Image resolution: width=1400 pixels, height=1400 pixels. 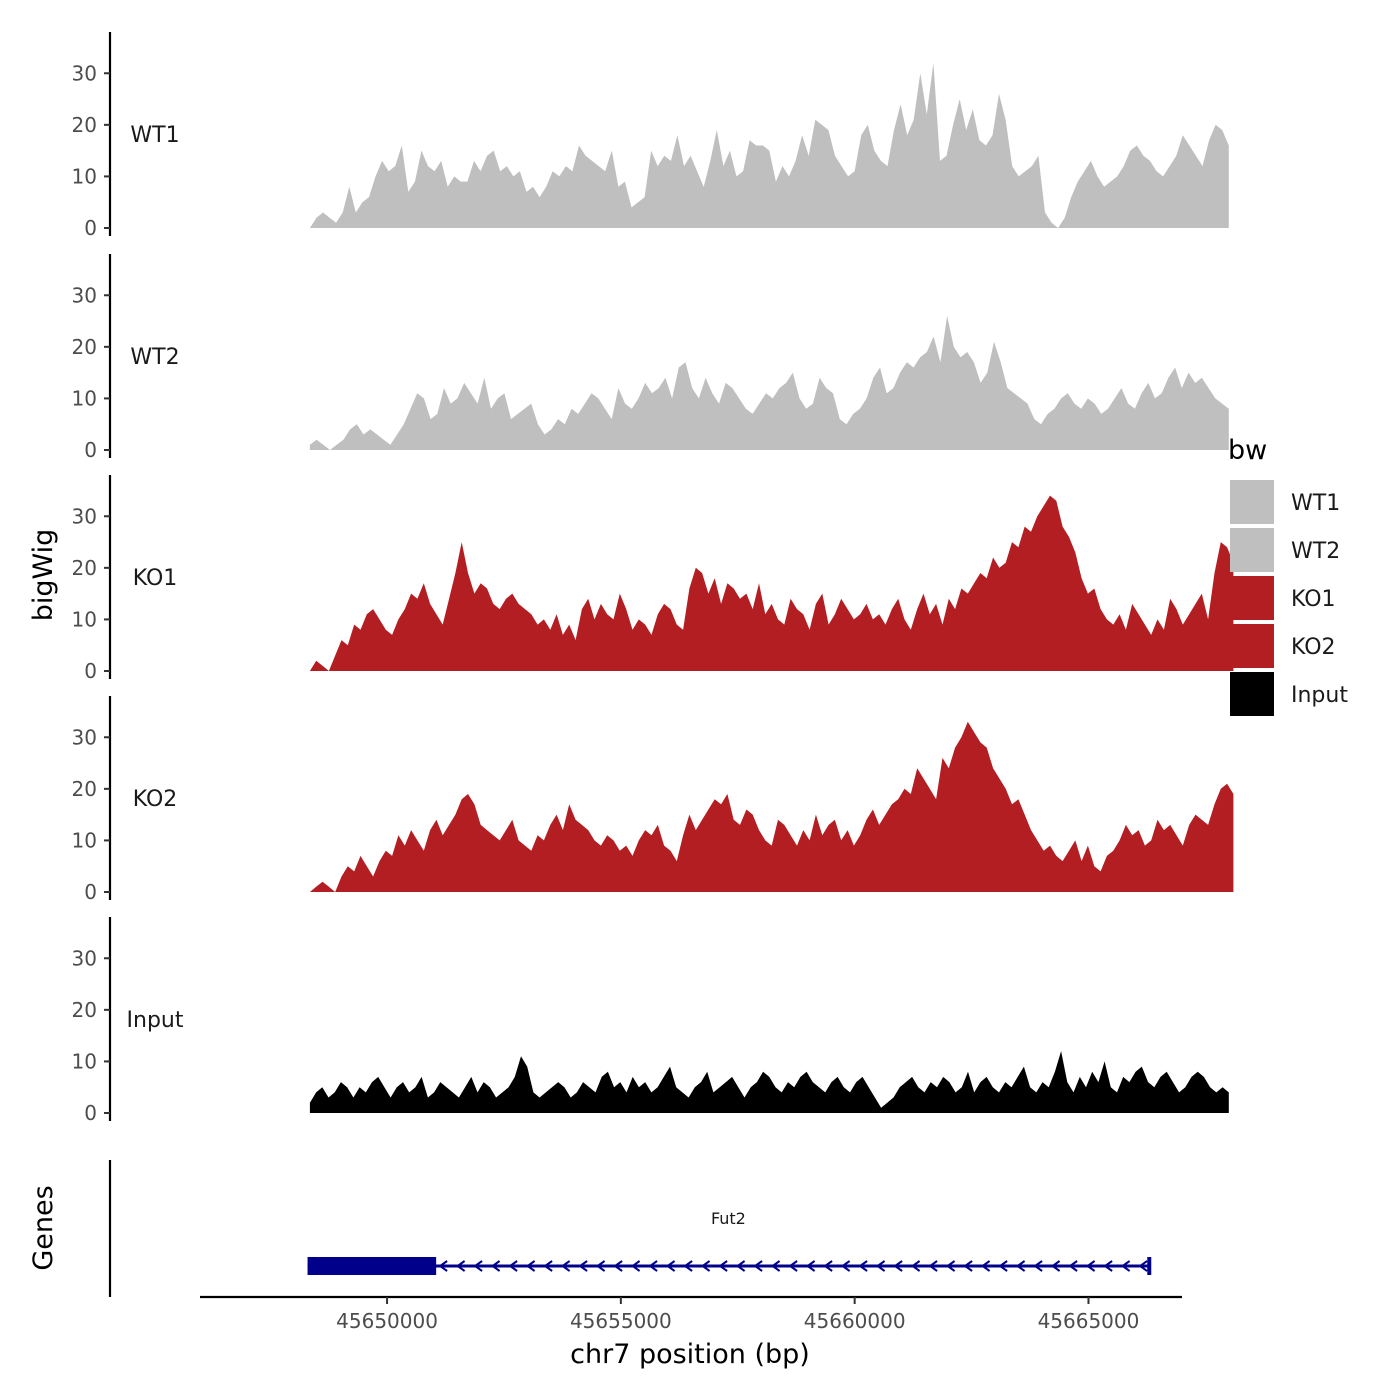 What do you see at coordinates (691, 1314) in the screenshot?
I see `x-axis: 45650000 45655000 45660000 45665000` at bounding box center [691, 1314].